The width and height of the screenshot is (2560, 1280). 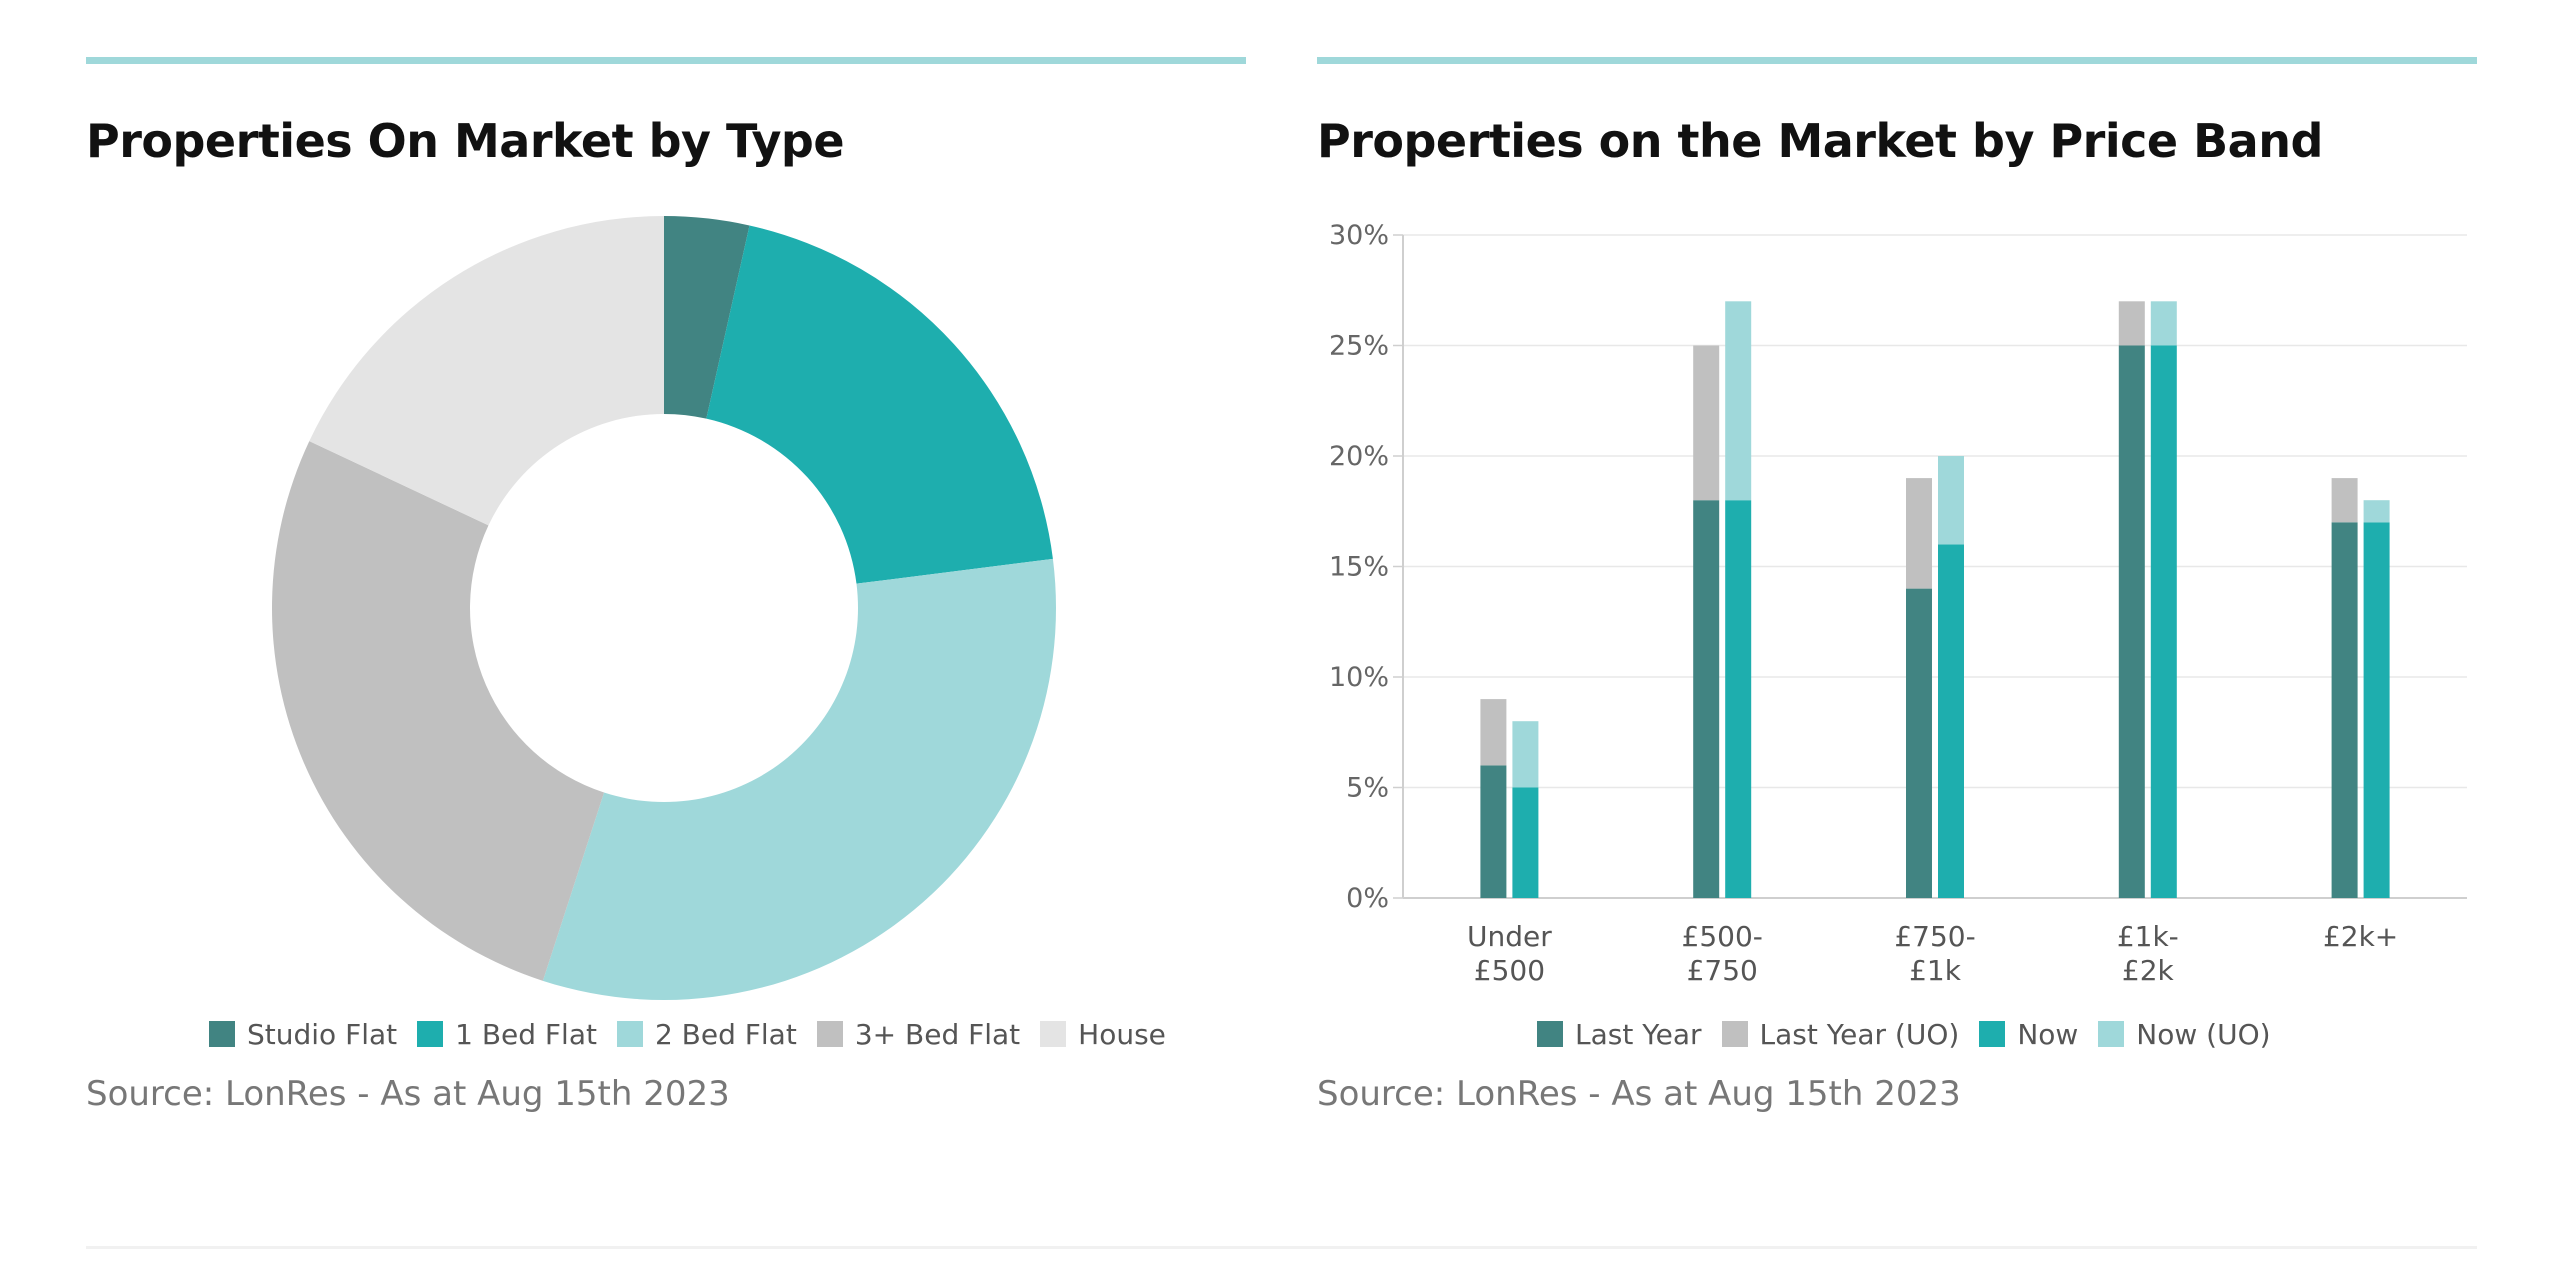 I want to click on donut-slice-house, so click(x=486, y=371).